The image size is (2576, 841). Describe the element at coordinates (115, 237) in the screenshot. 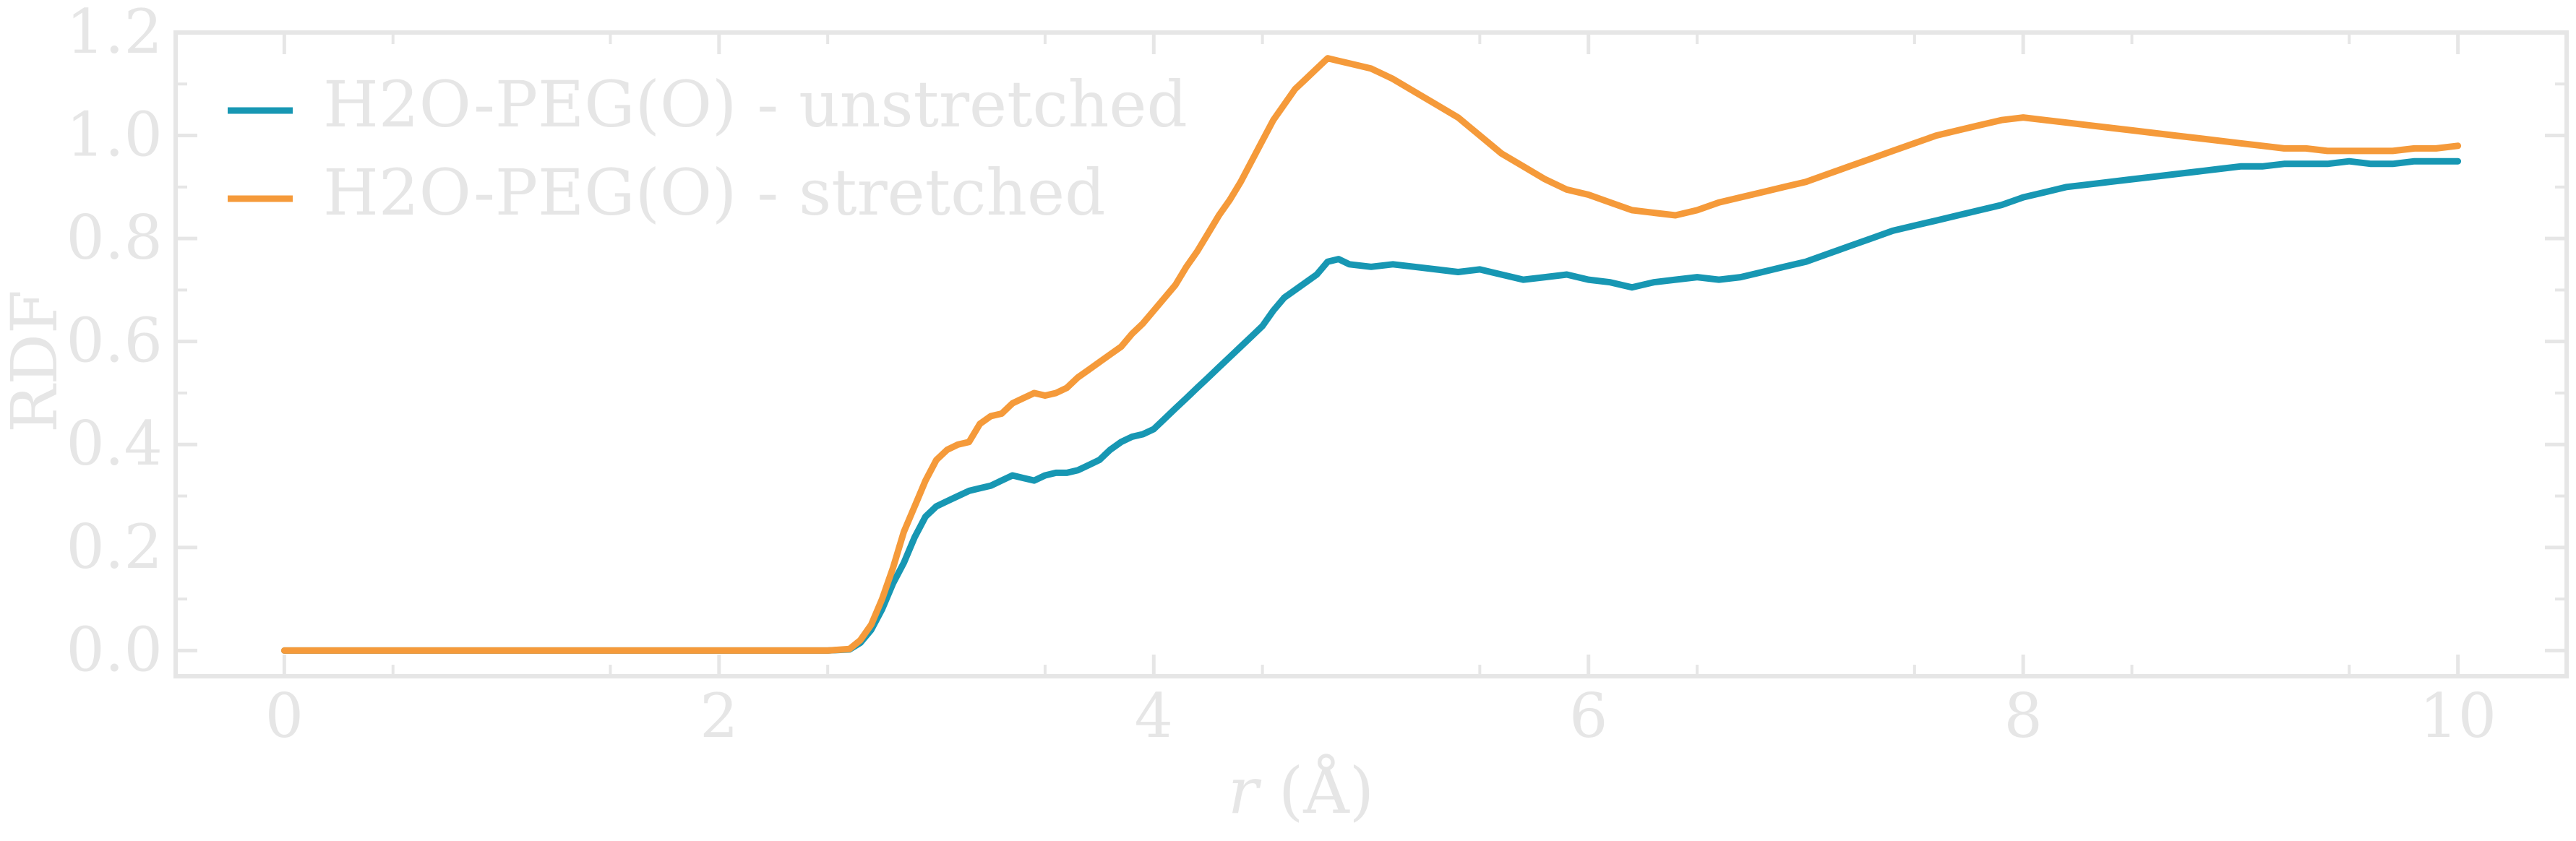

I see `y-tick-label: 0.8` at that location.